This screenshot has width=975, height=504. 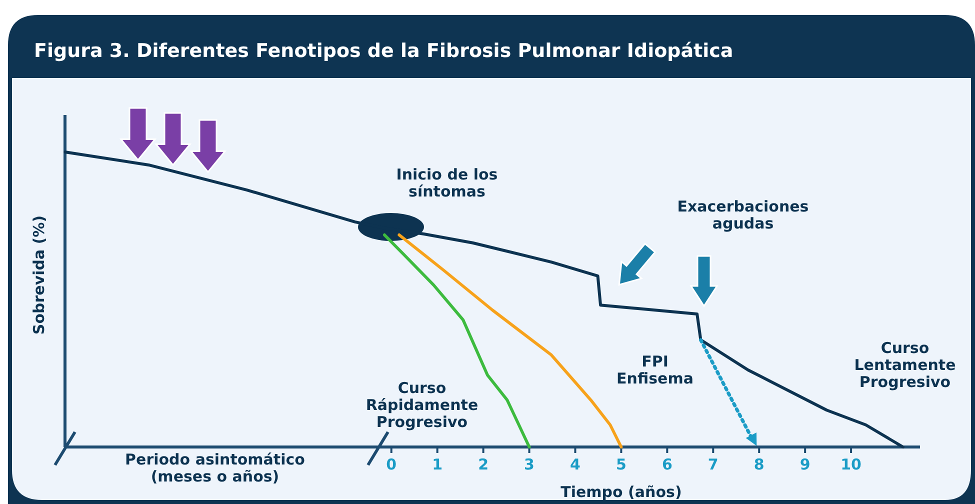 I want to click on annotation: Inicio de los síntomas, so click(x=447, y=183).